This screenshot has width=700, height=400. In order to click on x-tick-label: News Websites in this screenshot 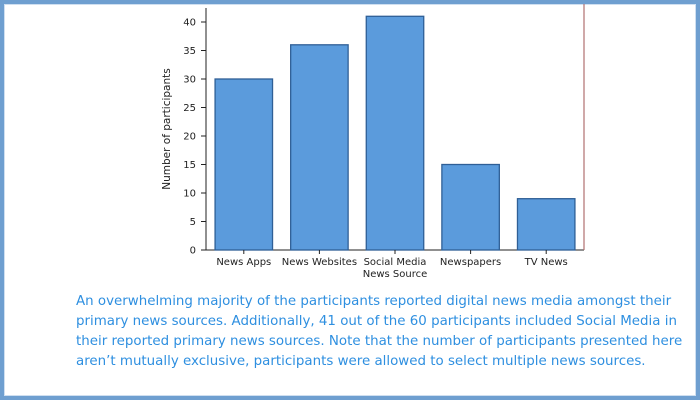, I will do `click(319, 262)`.